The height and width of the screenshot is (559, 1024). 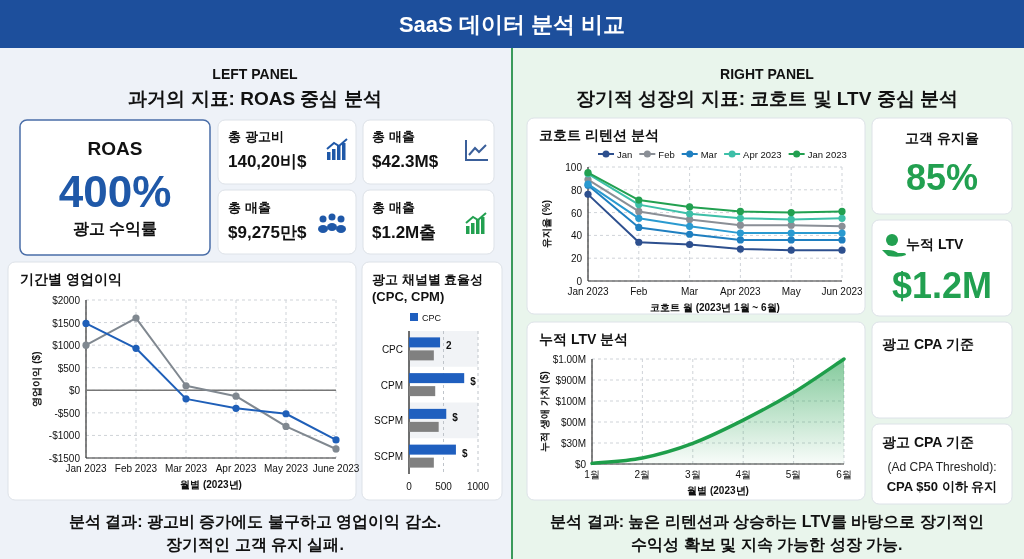 I want to click on x-tick-label: May, so click(x=791, y=291).